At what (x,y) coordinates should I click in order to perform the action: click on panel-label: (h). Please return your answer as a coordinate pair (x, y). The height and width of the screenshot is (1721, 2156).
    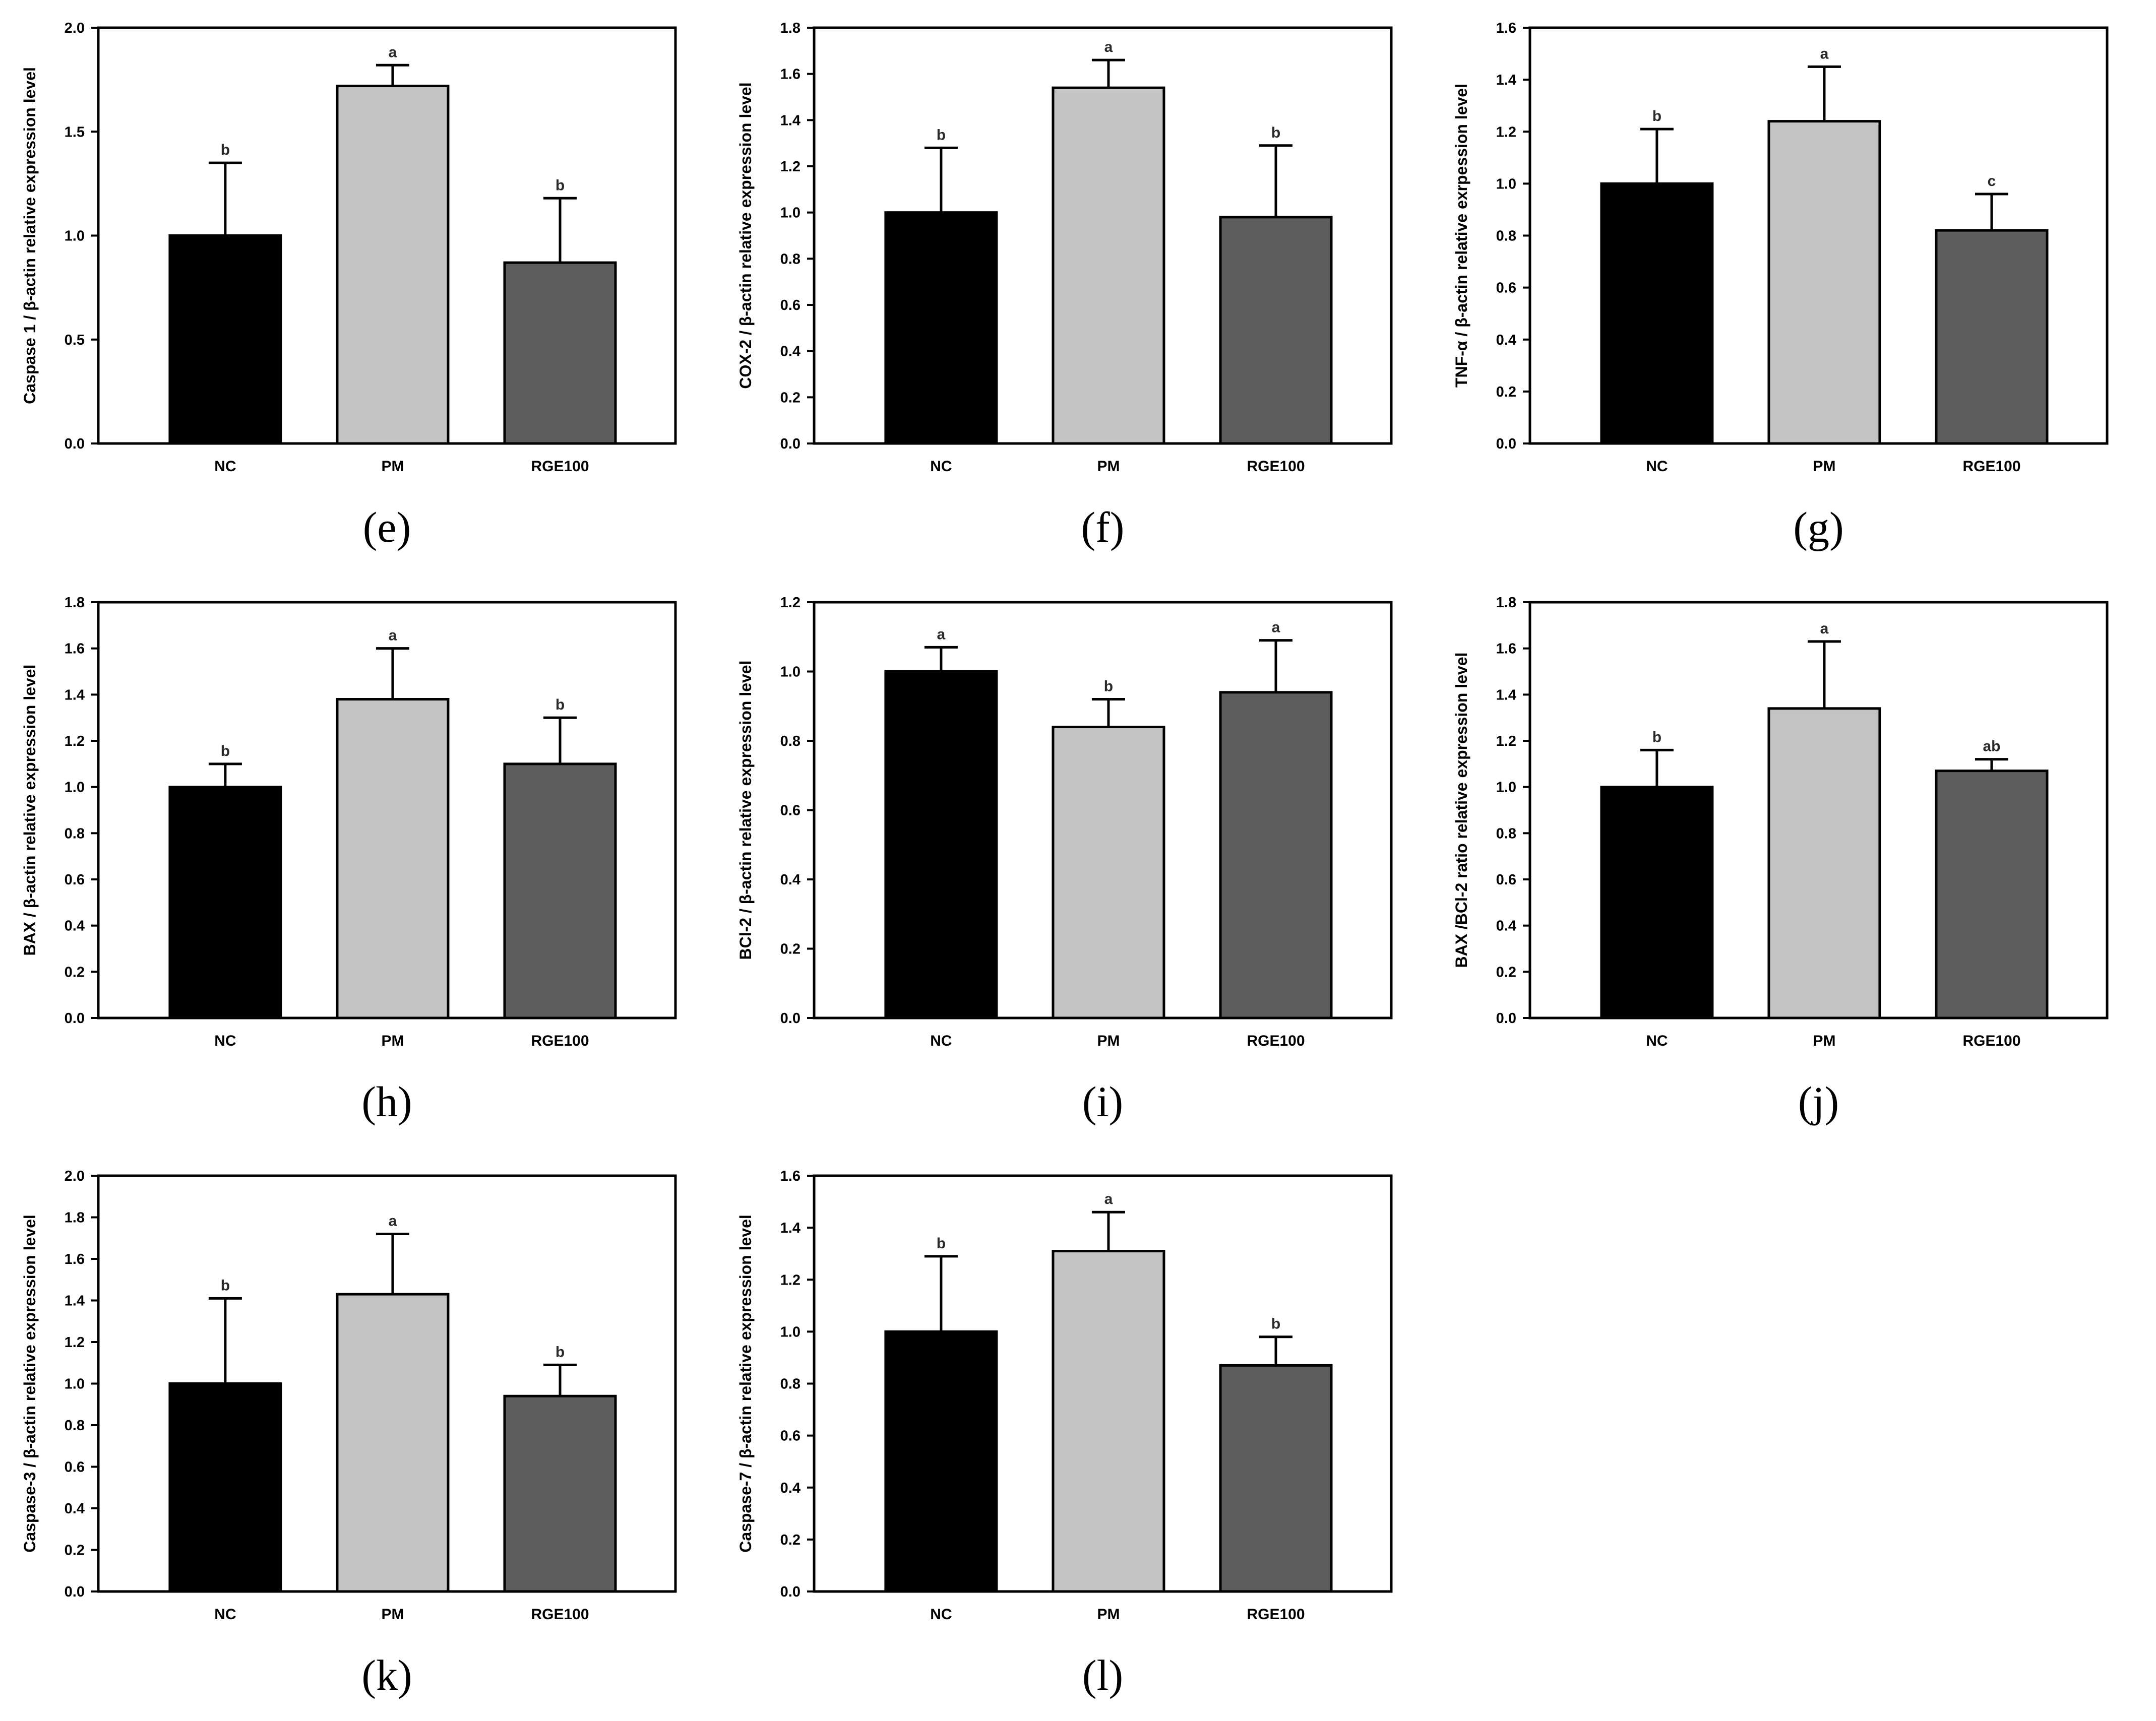
    Looking at the image, I should click on (386, 1101).